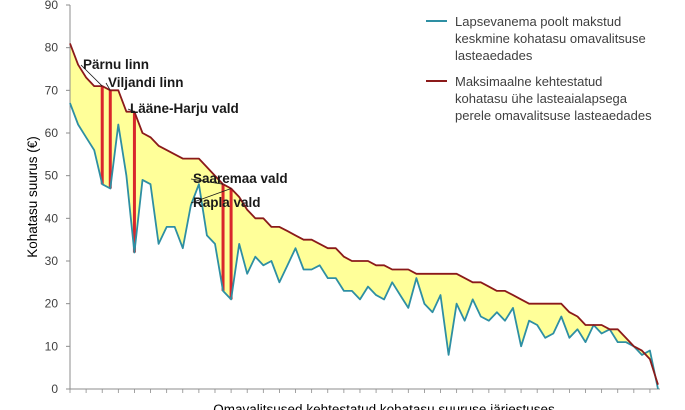 The height and width of the screenshot is (410, 685). Describe the element at coordinates (54, 389) in the screenshot. I see `y-tick-label: 0` at that location.